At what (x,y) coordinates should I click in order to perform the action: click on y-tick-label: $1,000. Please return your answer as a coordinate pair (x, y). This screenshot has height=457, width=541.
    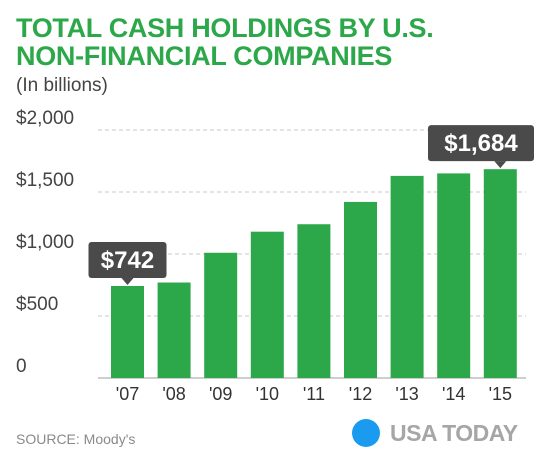
    Looking at the image, I should click on (45, 242).